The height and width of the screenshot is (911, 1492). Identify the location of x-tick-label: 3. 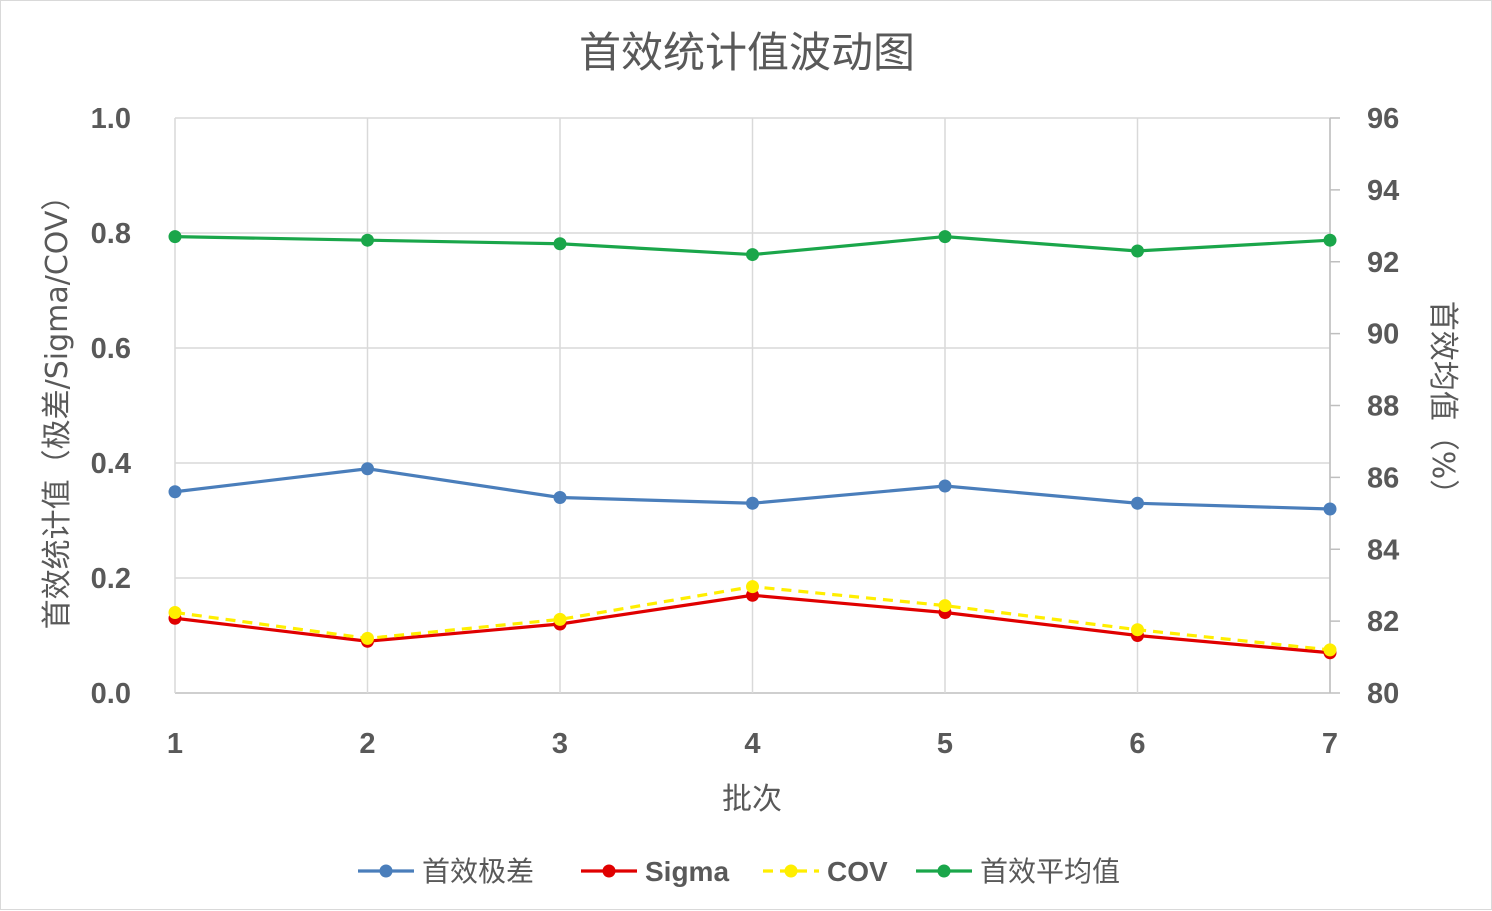
(560, 744).